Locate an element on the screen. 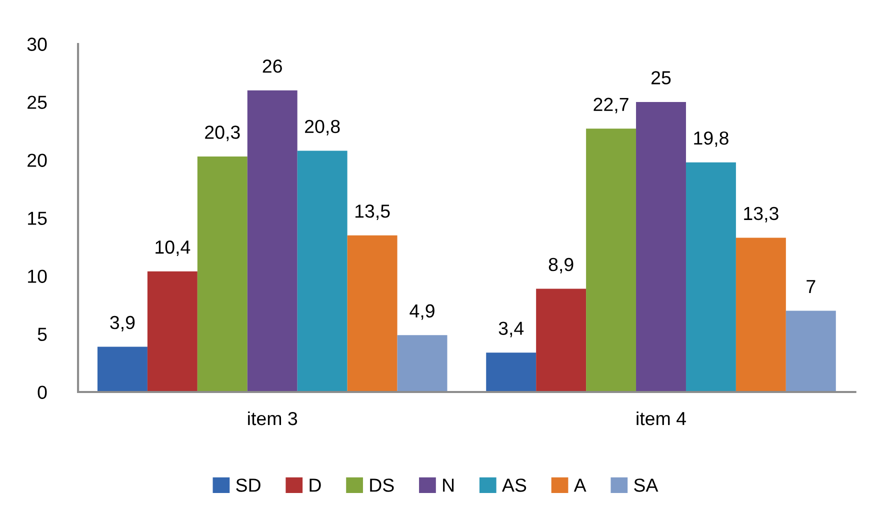 The image size is (871, 515). data-label: 25 is located at coordinates (661, 77).